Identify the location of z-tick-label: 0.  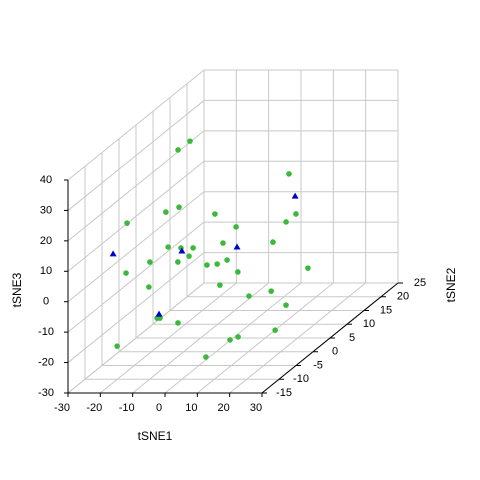
(46, 302).